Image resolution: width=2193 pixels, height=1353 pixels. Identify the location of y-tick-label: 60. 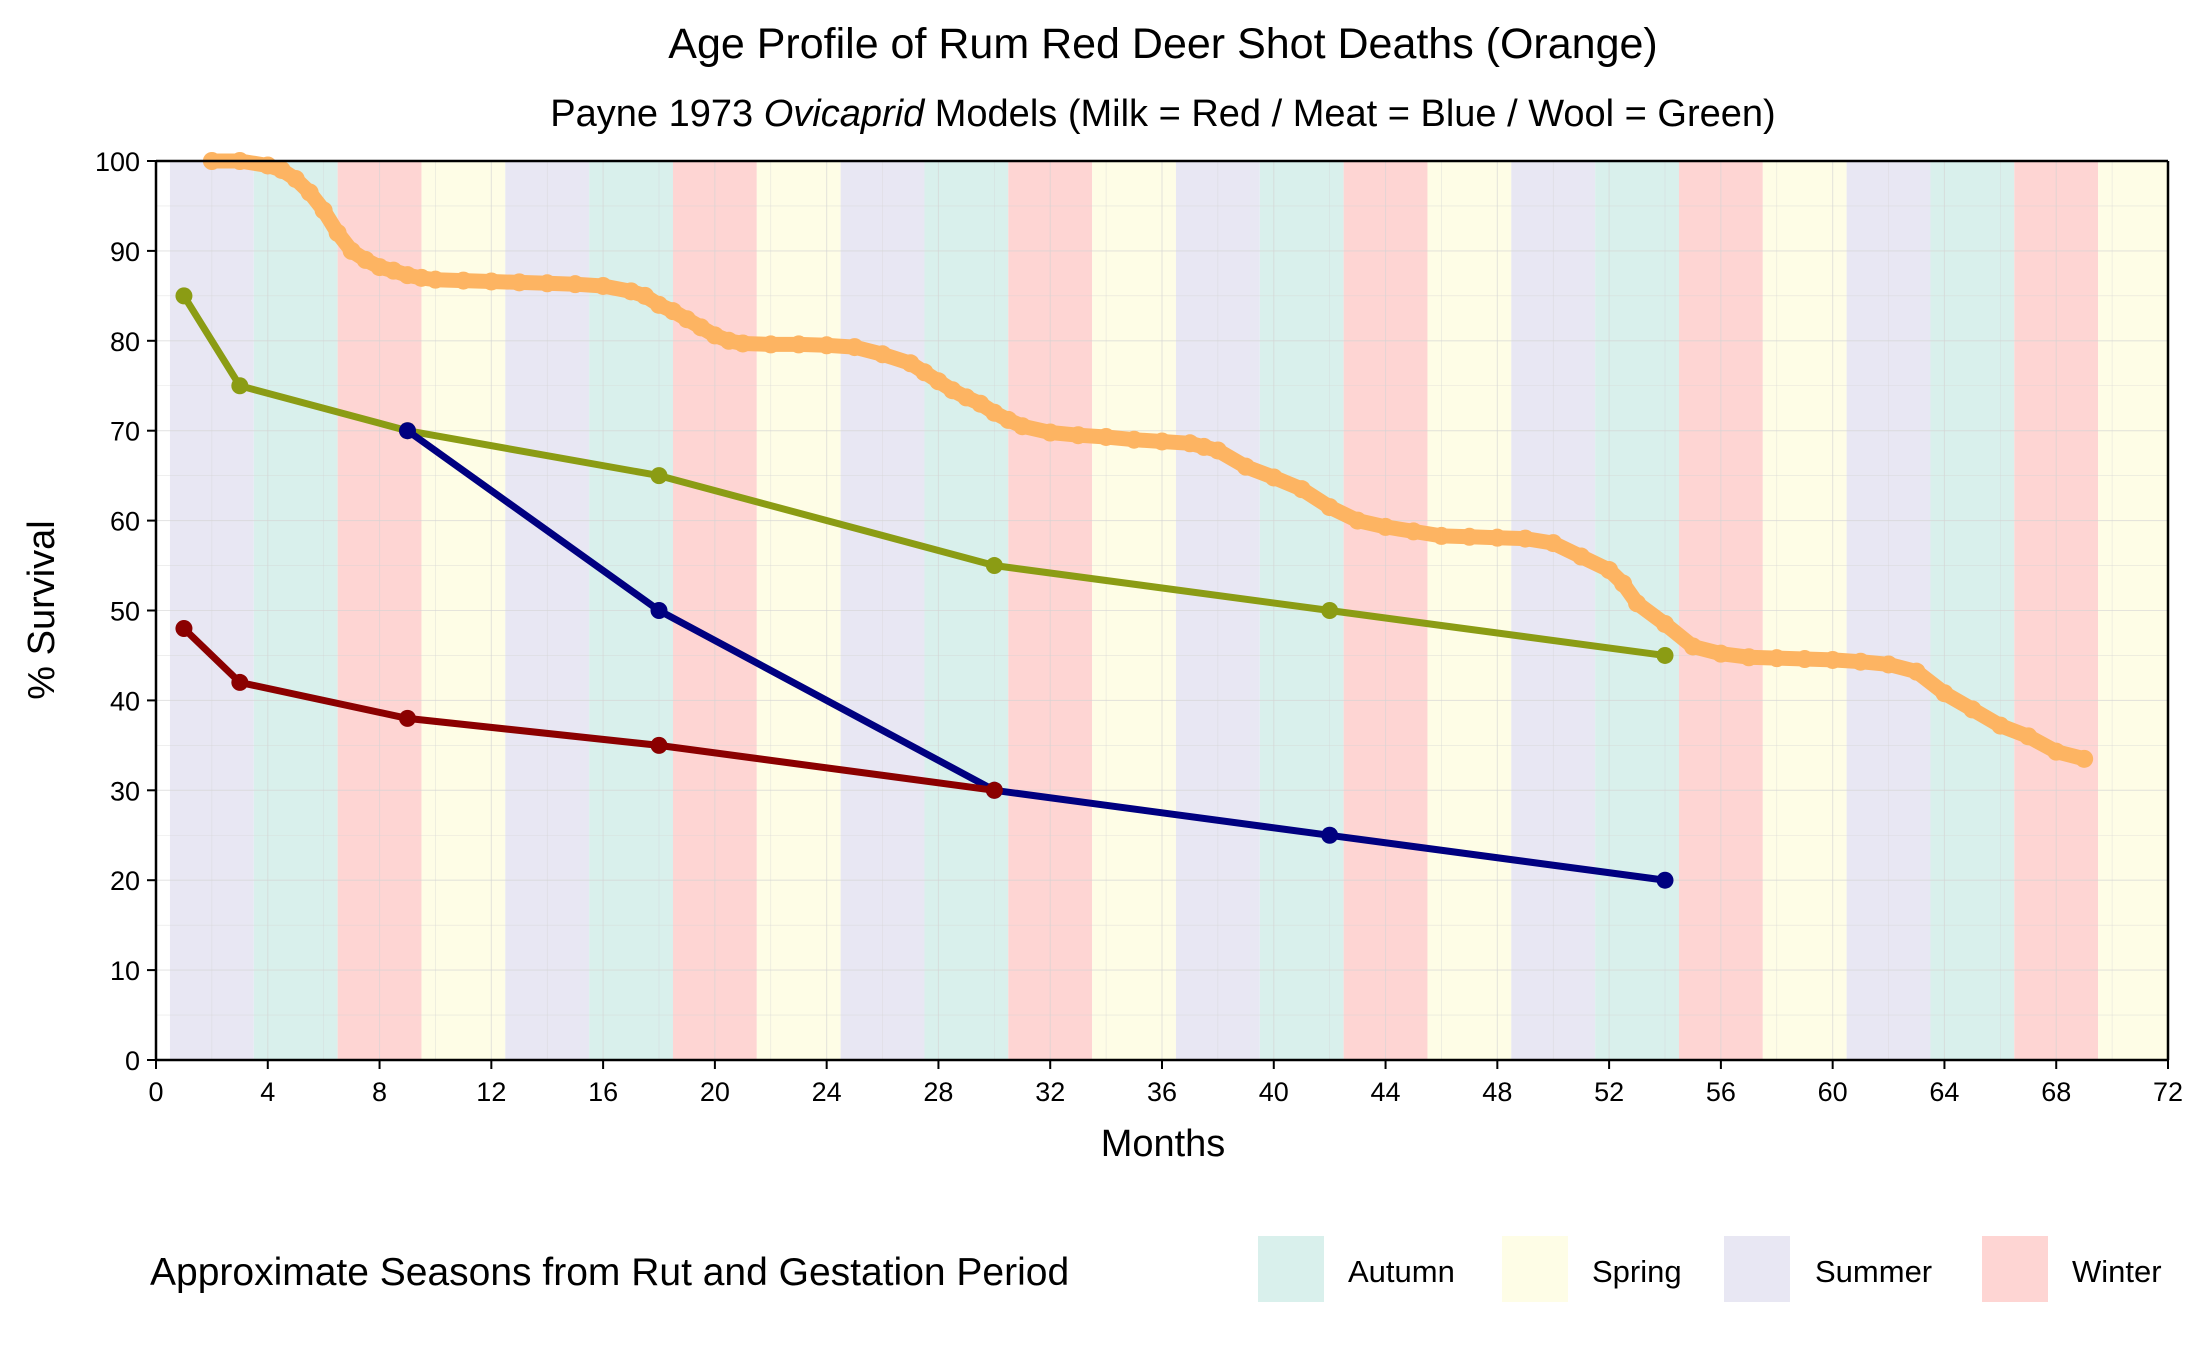
(125, 522).